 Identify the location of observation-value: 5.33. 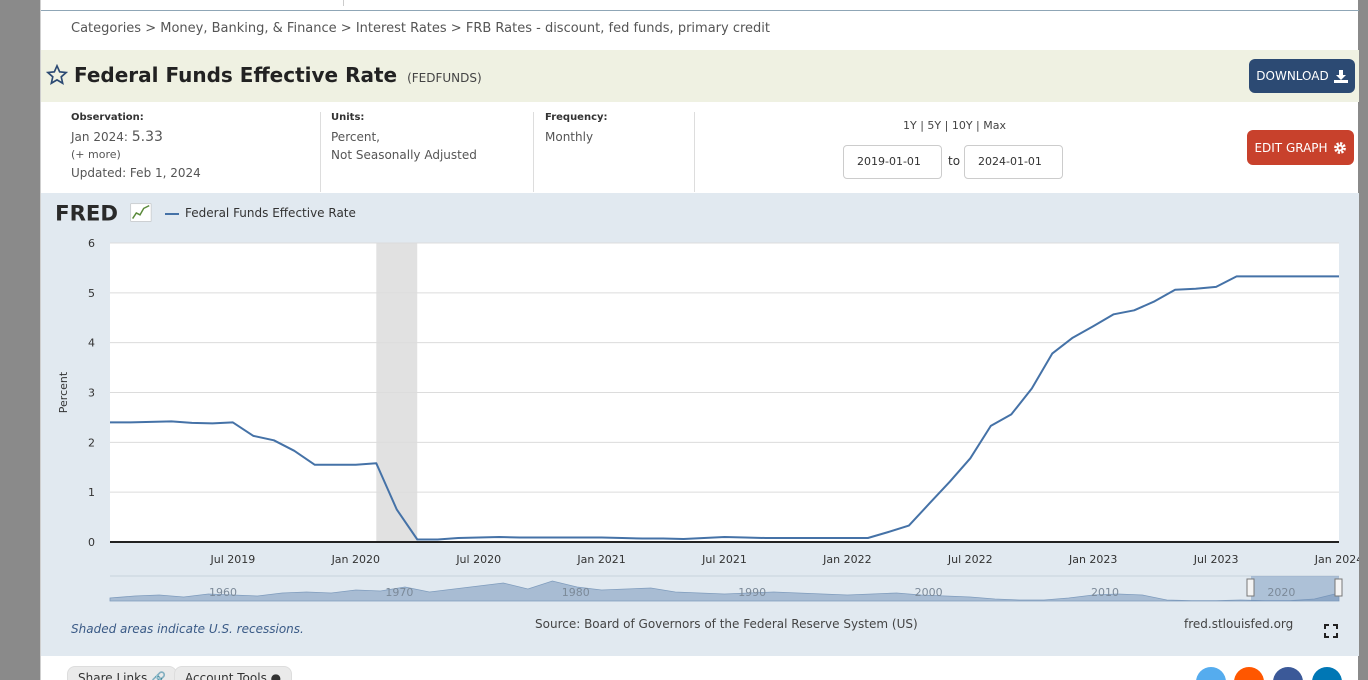
(147, 137).